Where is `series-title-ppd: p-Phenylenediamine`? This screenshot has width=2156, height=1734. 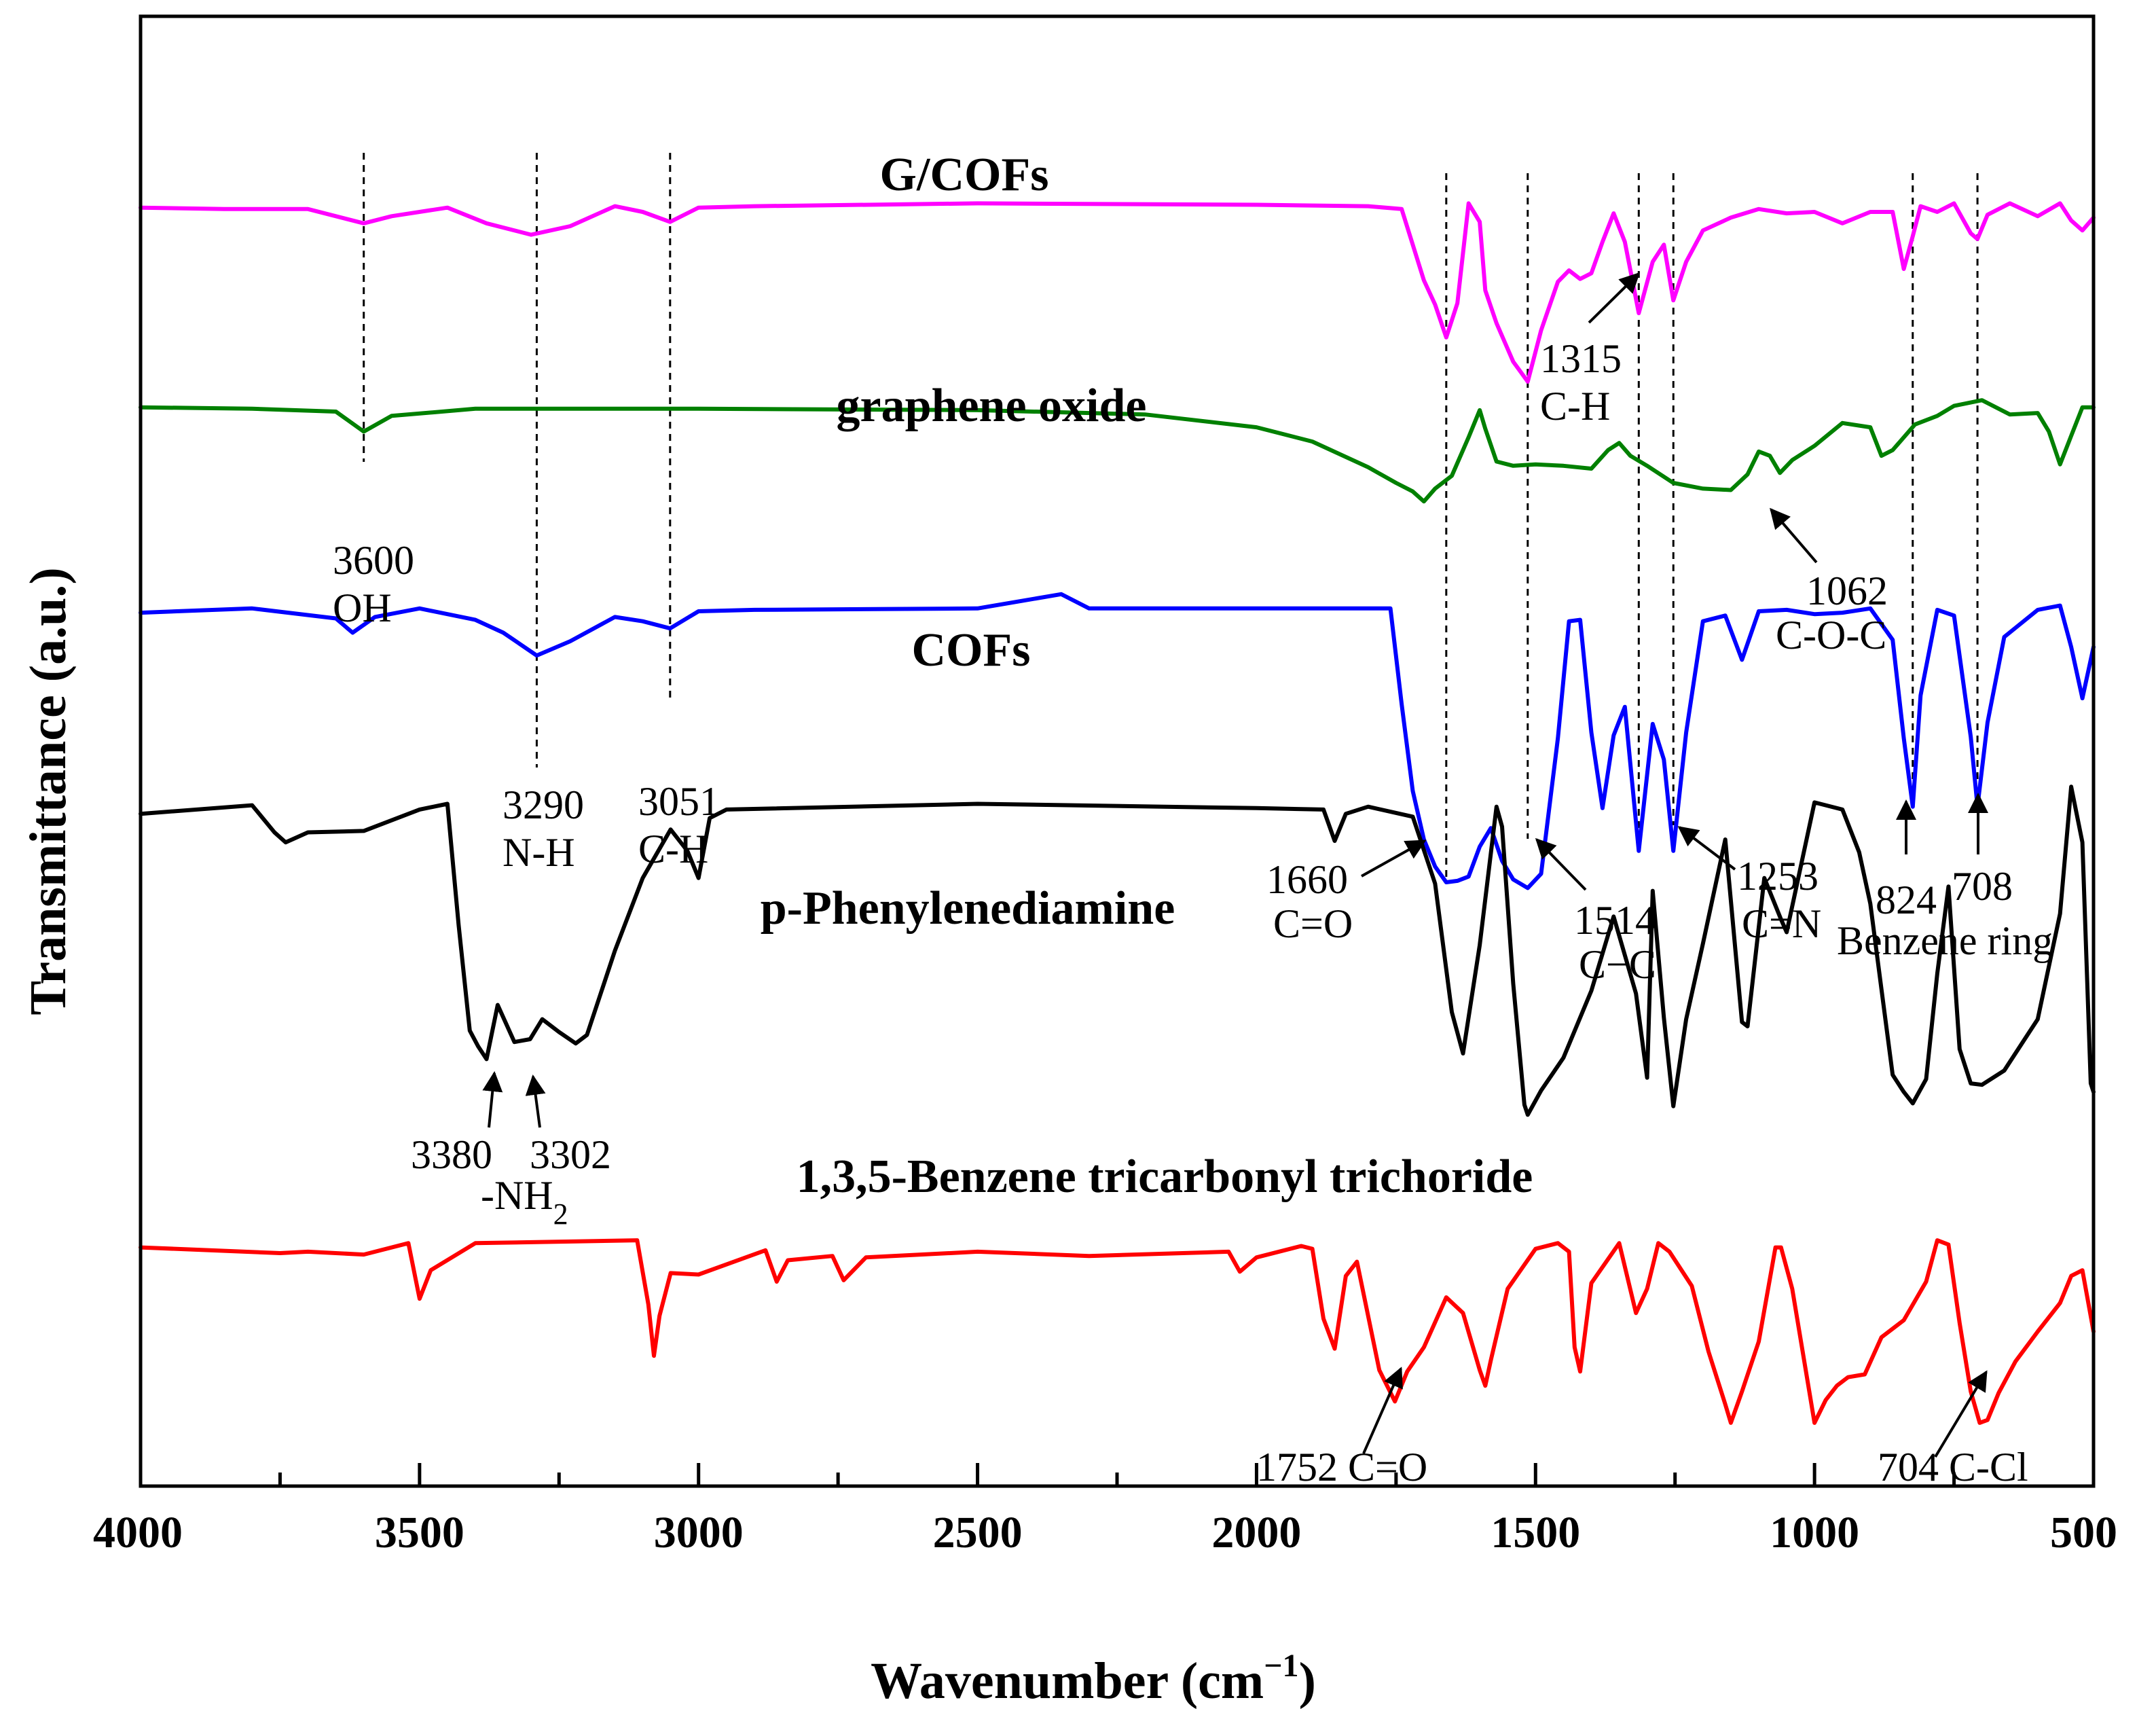
series-title-ppd: p-Phenylenediamine is located at coordinates (968, 908).